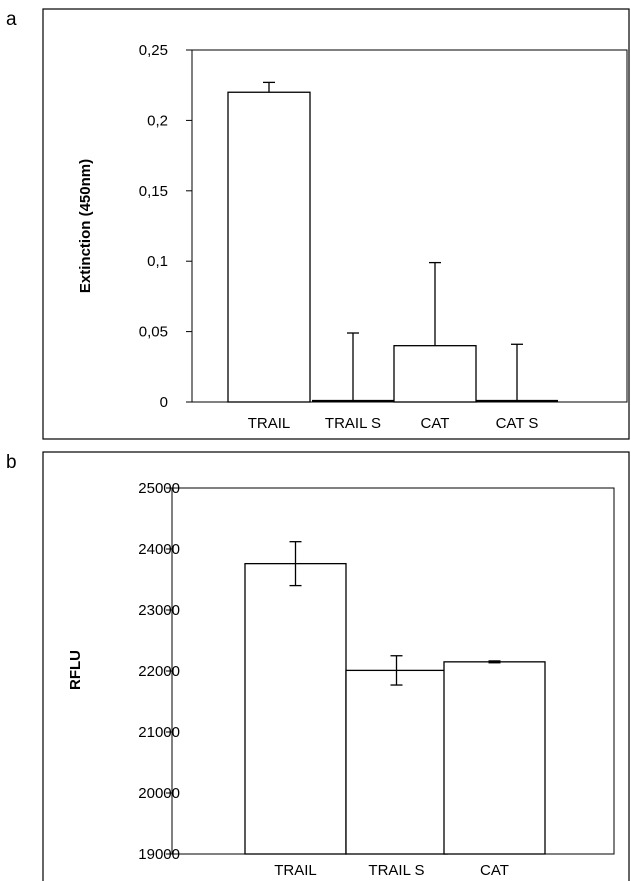 The width and height of the screenshot is (631, 881). Describe the element at coordinates (353, 423) in the screenshot. I see `panel-a-category-label: TRAIL S` at that location.